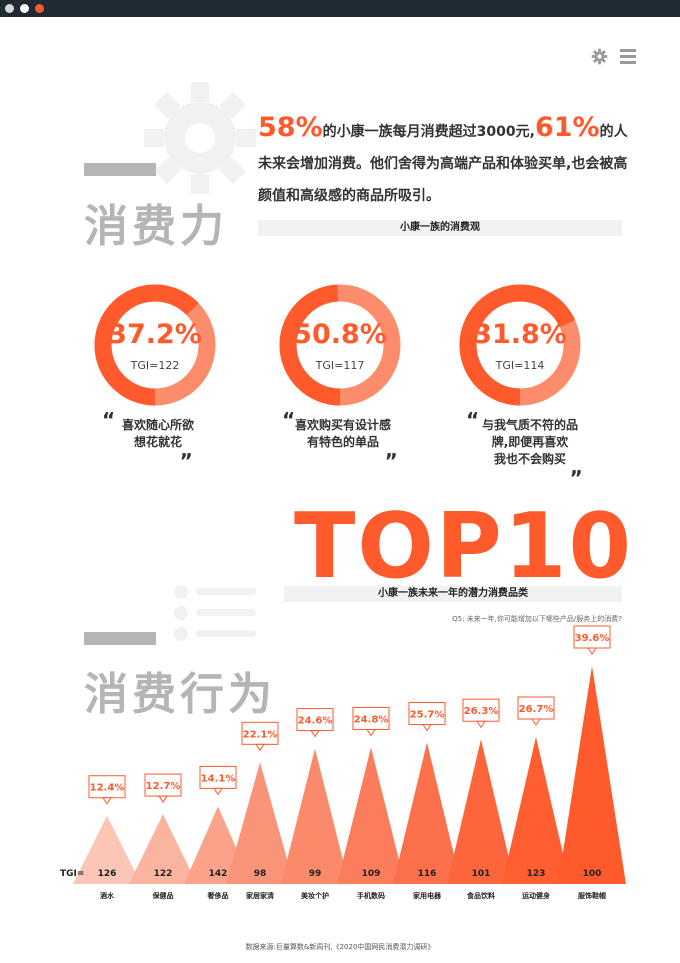  Describe the element at coordinates (343, 434) in the screenshot. I see `quote-2: 喜欢购买有设计感 有特色的单品` at that location.